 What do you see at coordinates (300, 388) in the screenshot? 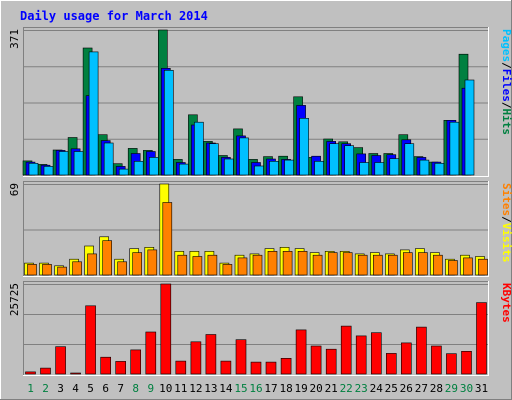
I see `x-tick-label: 19` at bounding box center [300, 388].